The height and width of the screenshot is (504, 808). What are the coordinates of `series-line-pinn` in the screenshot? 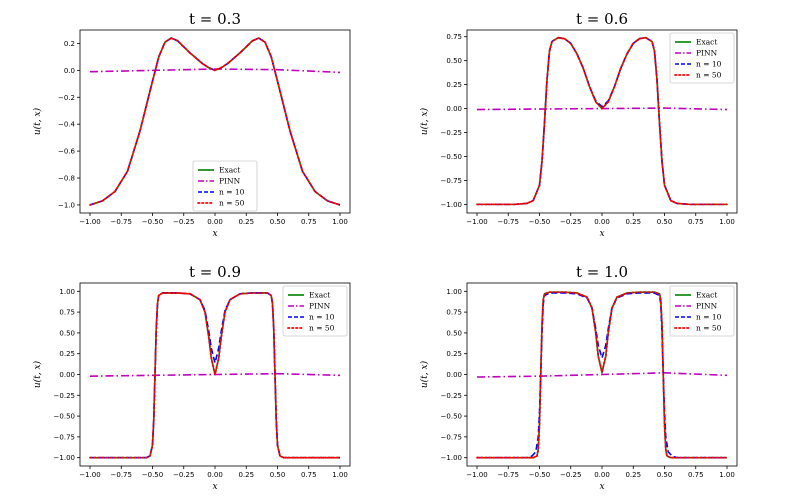 It's located at (215, 71).